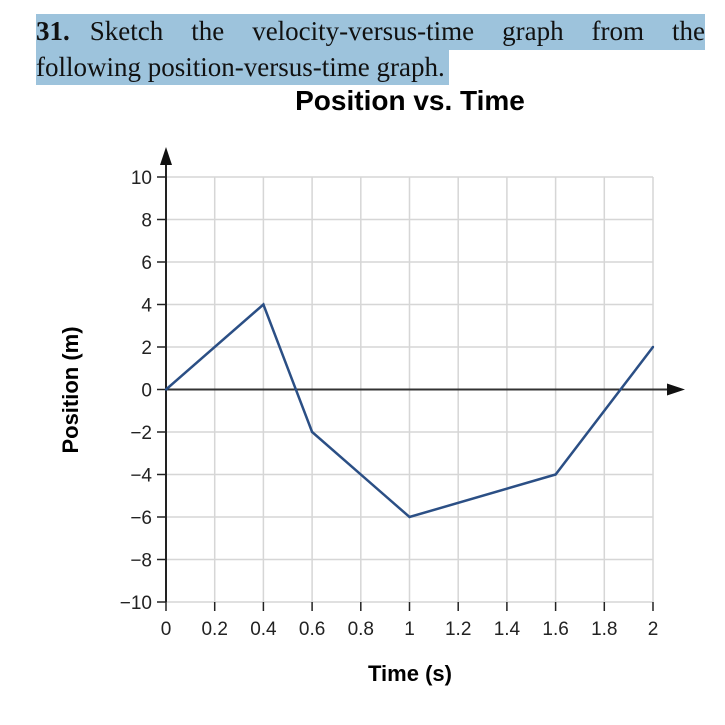 The width and height of the screenshot is (725, 725). Describe the element at coordinates (363, 31) in the screenshot. I see `word: velocity-versus-time` at that location.